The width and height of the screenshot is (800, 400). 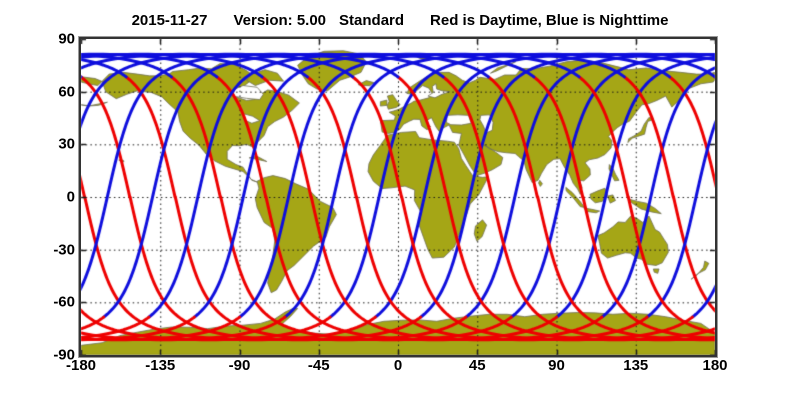 I want to click on y-tick-label: 30, so click(x=66, y=144).